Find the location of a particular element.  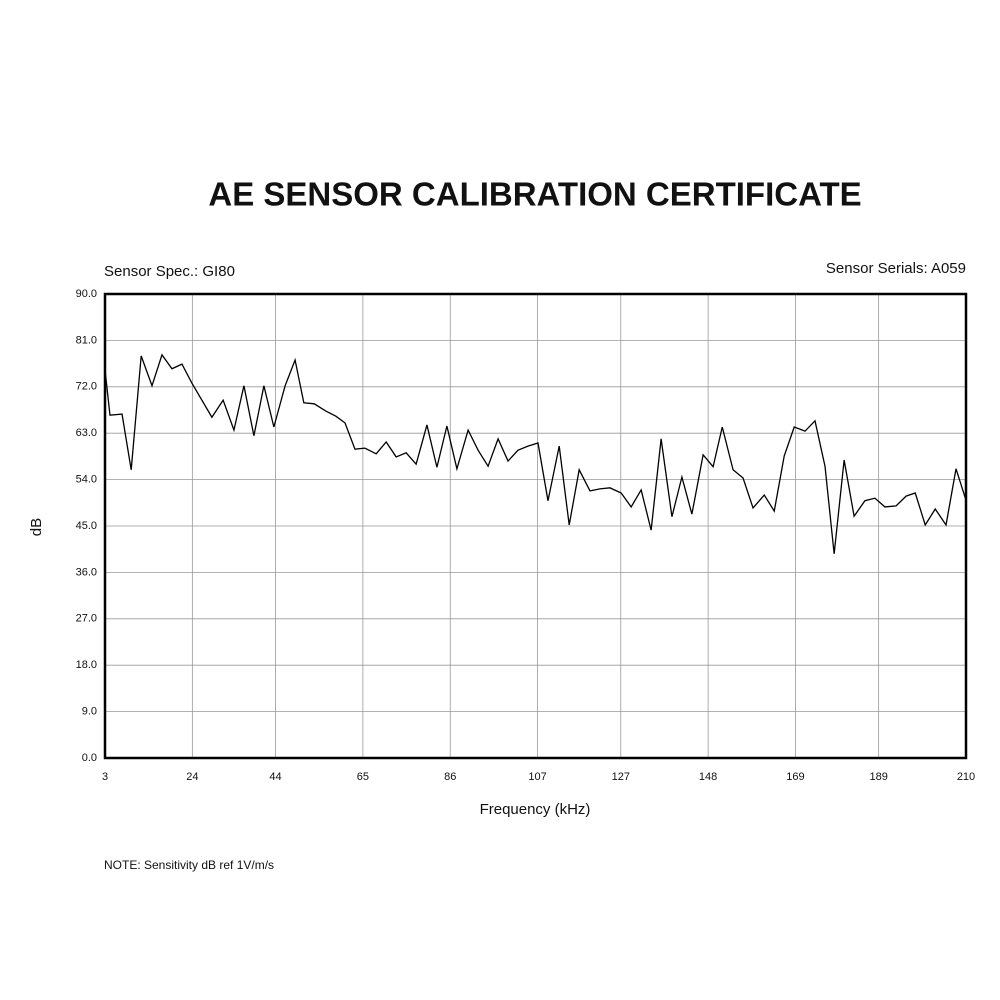

sensor-serials: Sensor Serials: A059 is located at coordinates (896, 268).